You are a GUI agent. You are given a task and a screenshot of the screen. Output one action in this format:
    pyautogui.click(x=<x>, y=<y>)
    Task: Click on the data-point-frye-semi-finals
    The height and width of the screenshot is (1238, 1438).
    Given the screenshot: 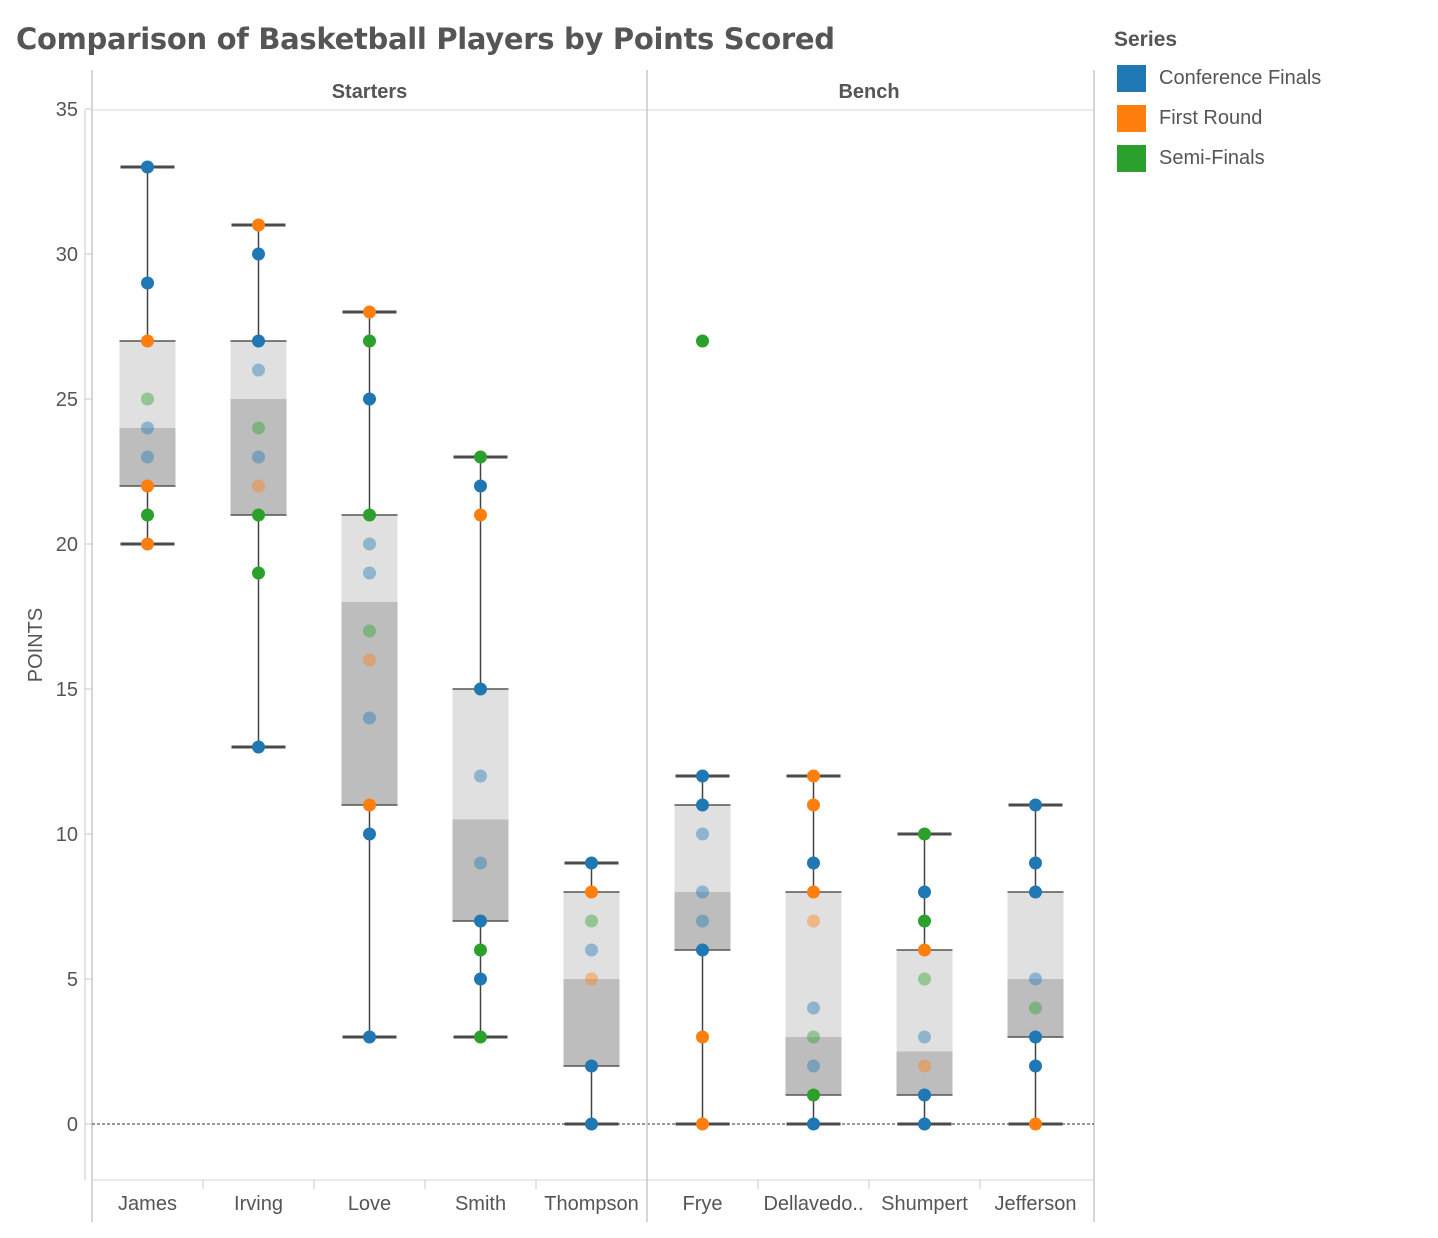 What is the action you would take?
    pyautogui.click(x=702, y=341)
    